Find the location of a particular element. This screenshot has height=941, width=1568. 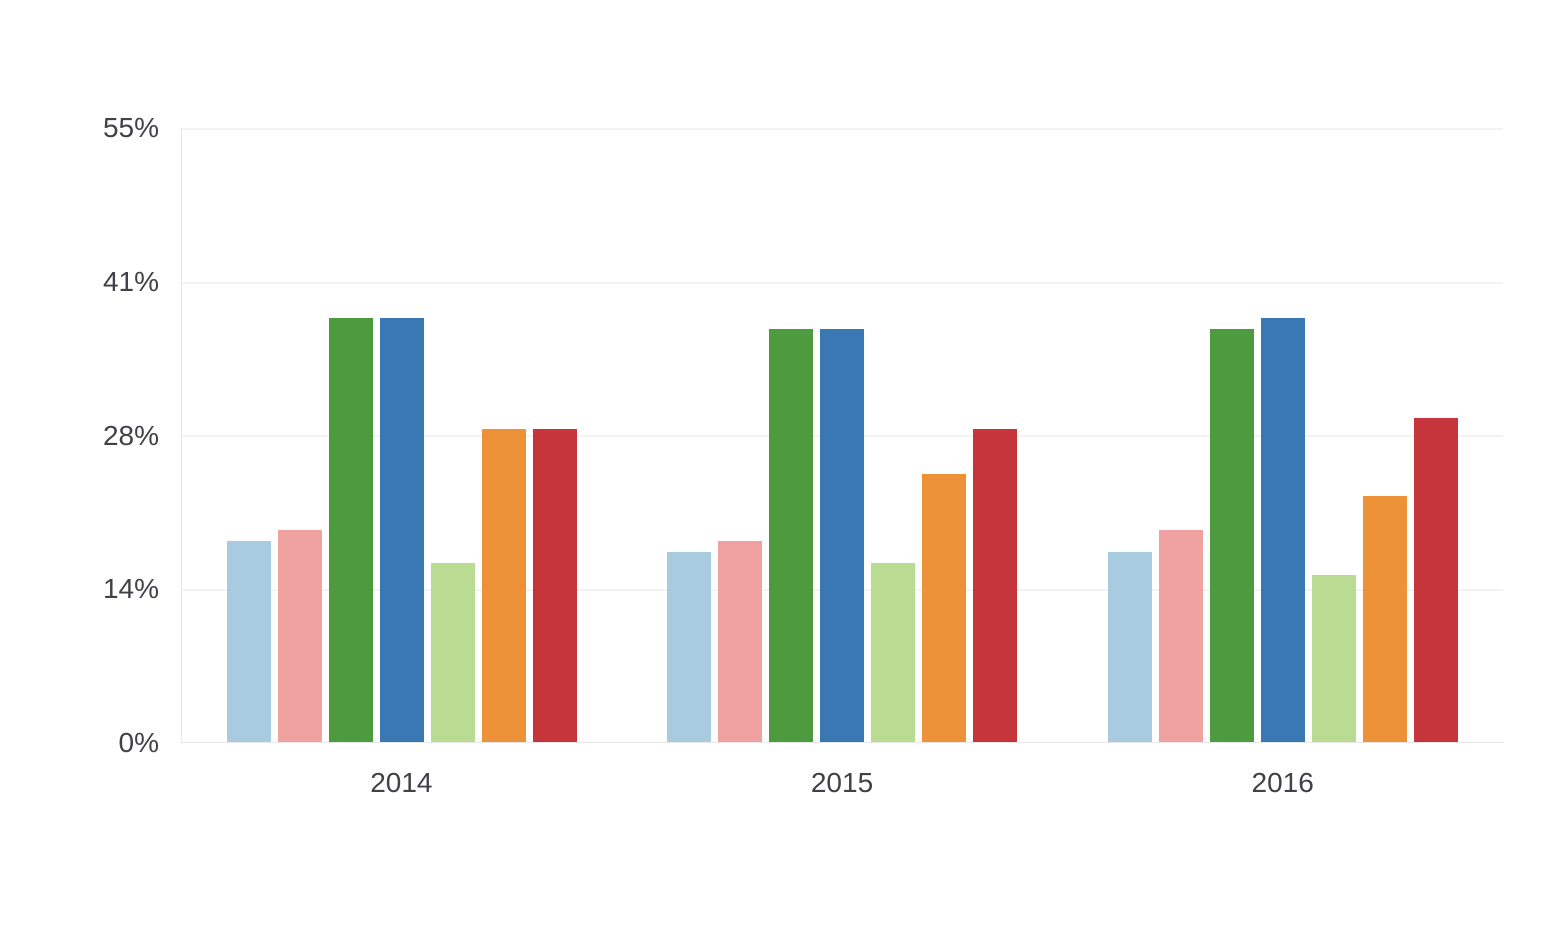

bar-blue-2015 is located at coordinates (842, 535).